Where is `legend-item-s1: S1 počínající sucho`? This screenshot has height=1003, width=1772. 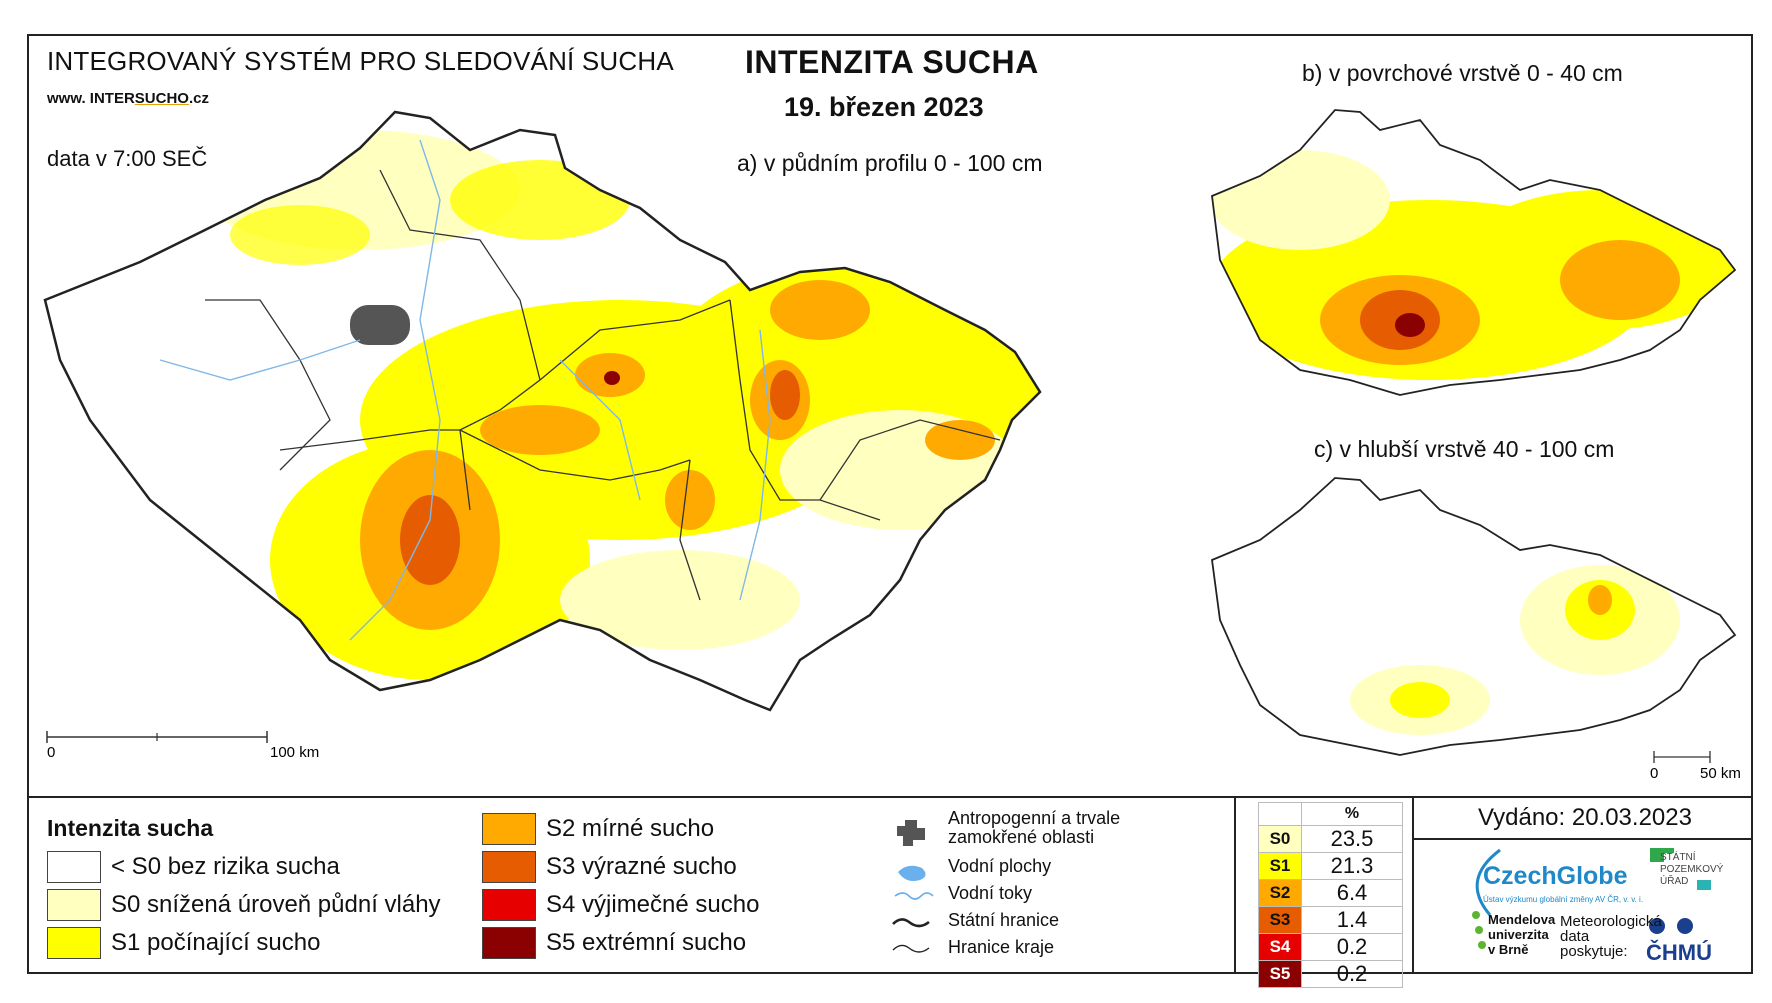 legend-item-s1: S1 počínající sucho is located at coordinates (183, 943).